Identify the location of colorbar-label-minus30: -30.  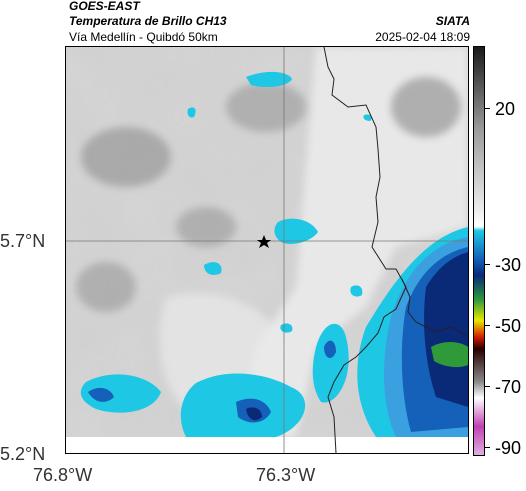
(508, 265).